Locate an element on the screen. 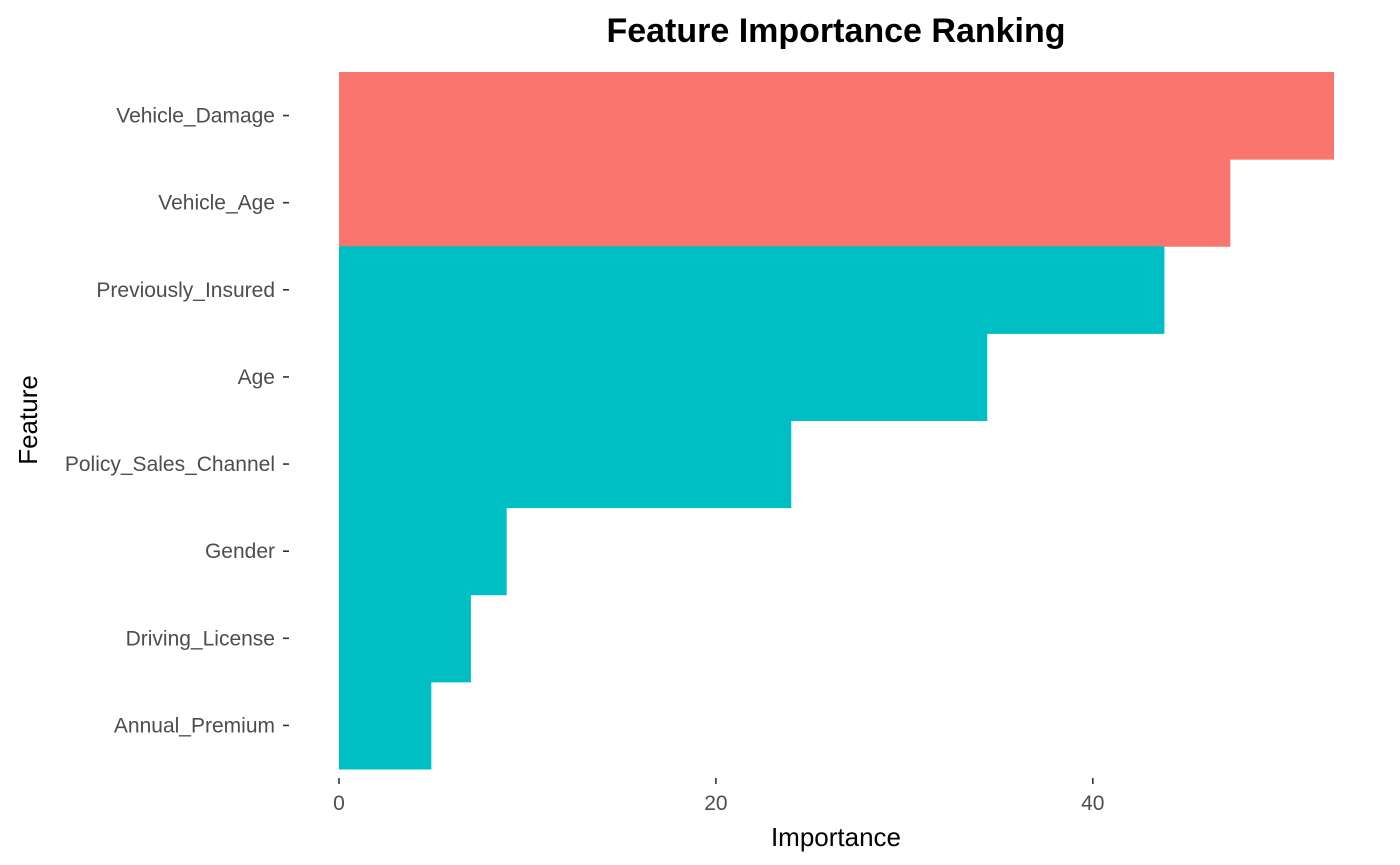 The image size is (1400, 865). bar-gender is located at coordinates (423, 551).